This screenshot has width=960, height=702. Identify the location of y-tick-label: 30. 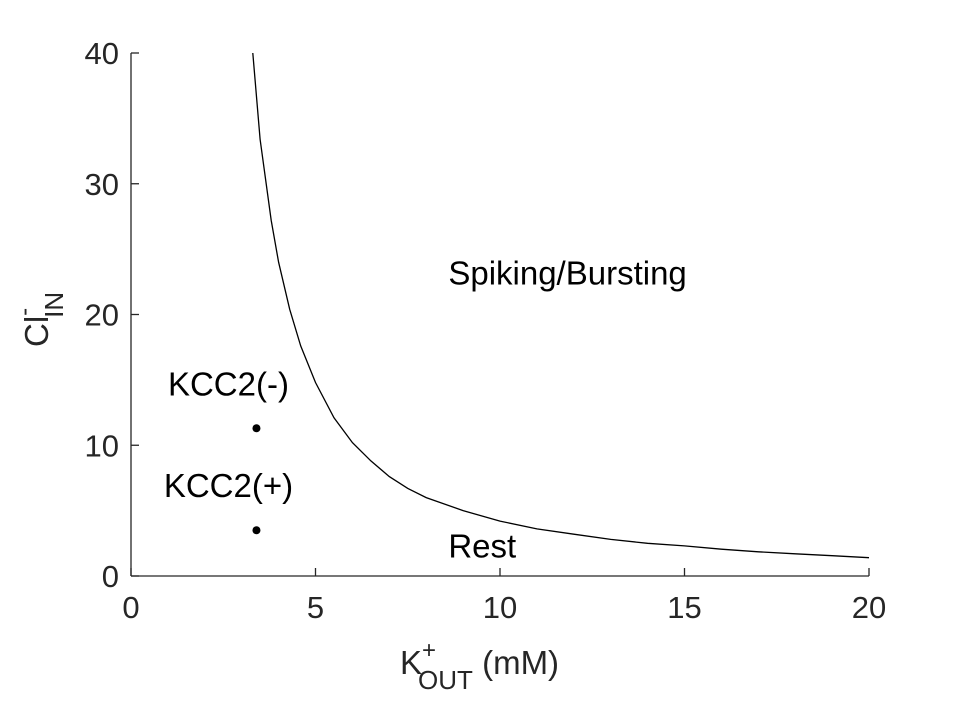
(102, 184).